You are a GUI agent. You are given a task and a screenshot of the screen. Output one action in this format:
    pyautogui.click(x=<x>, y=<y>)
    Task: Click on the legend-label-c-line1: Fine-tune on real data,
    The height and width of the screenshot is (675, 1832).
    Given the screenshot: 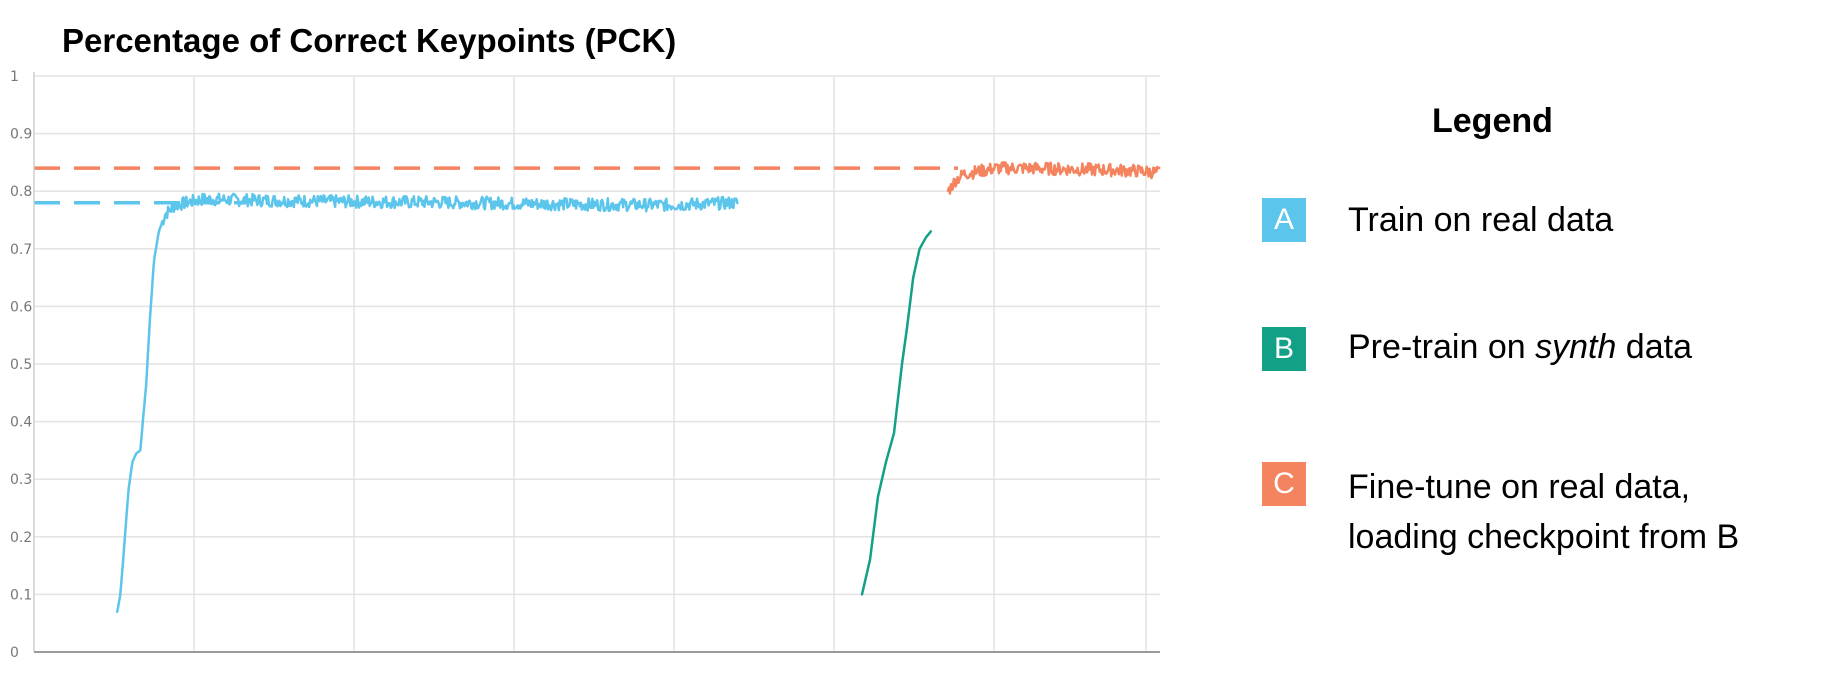 What is the action you would take?
    pyautogui.click(x=1519, y=487)
    